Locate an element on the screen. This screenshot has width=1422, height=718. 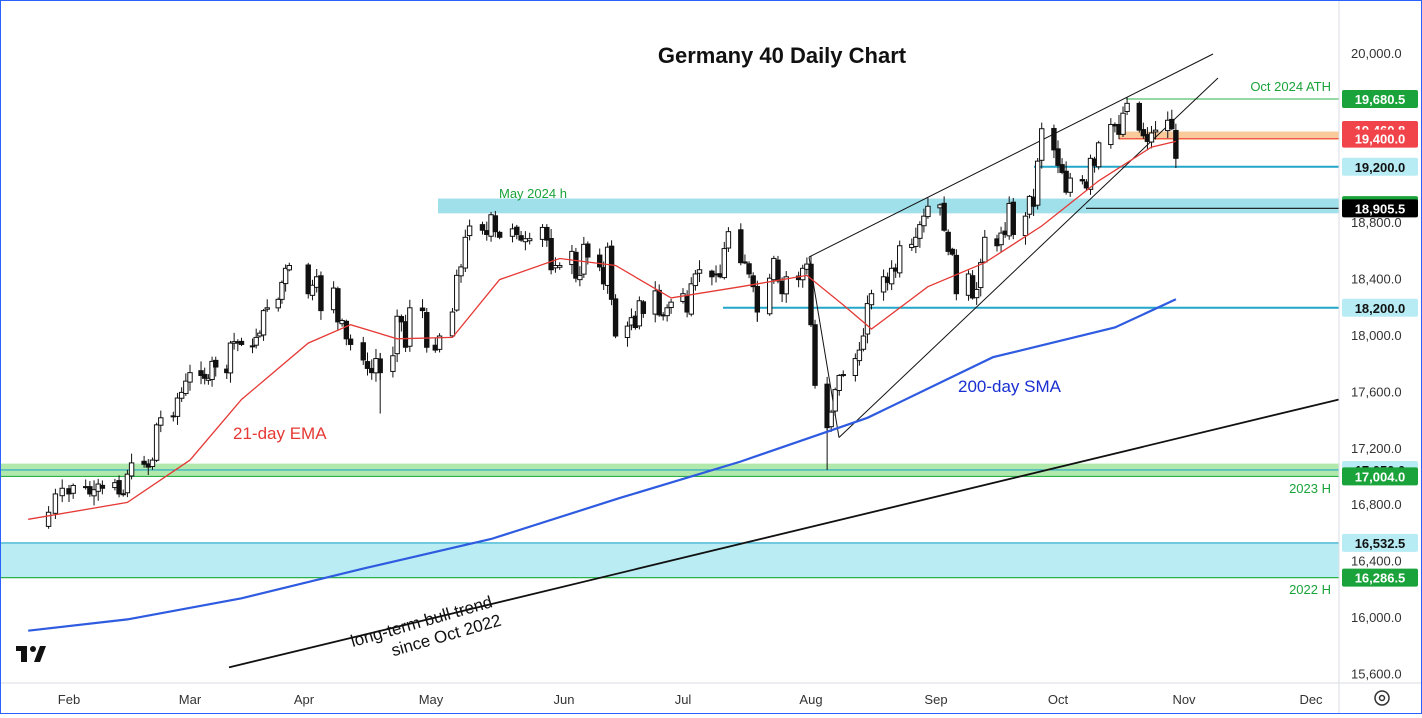
svg-text: 19,400.0 is located at coordinates (1380, 139).